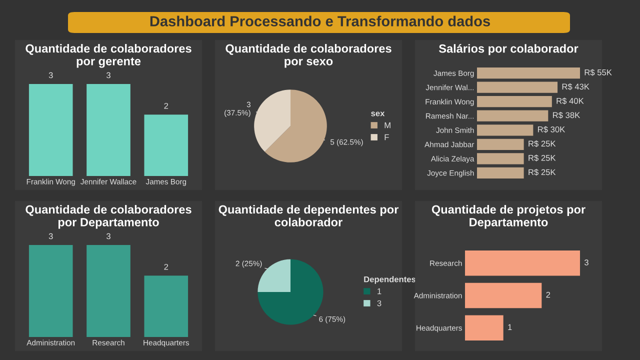  Describe the element at coordinates (570, 101) in the screenshot. I see `data-label: R$ 40K` at that location.